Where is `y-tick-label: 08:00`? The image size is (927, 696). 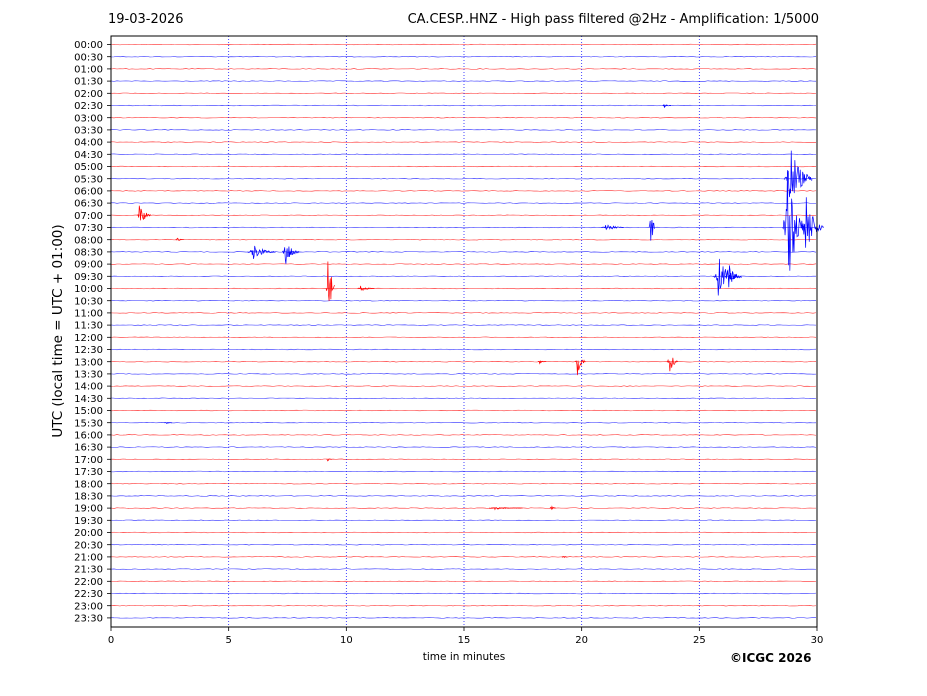 y-tick-label: 08:00 is located at coordinates (88, 240).